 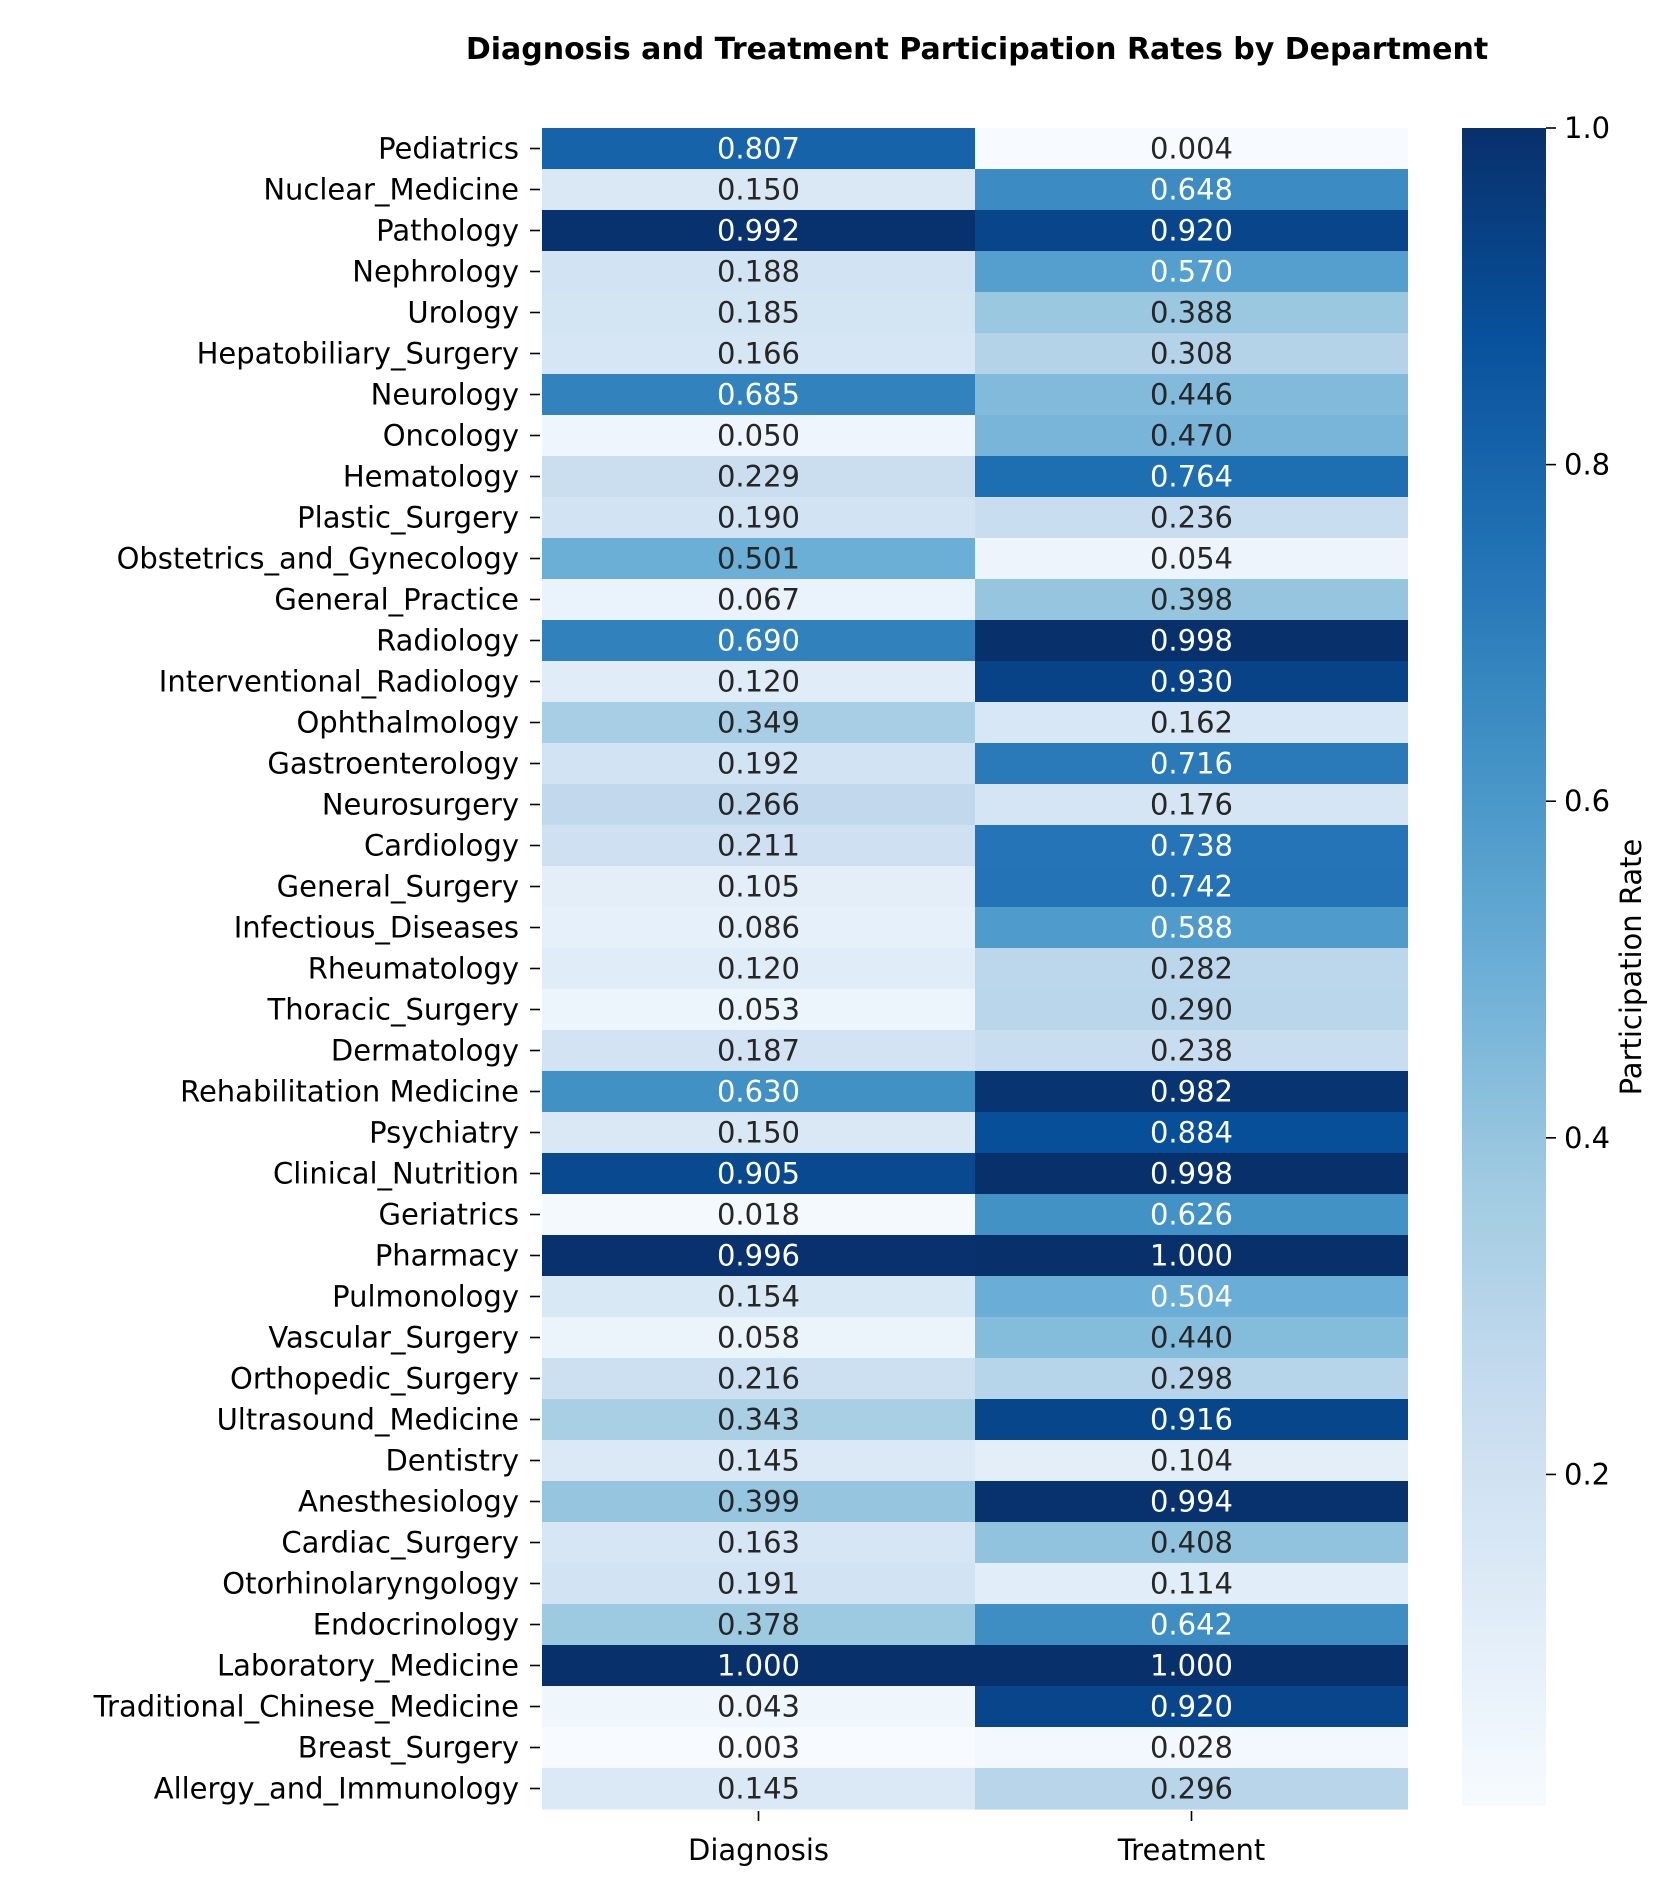 I want to click on cell-general-practice-diagnosis, so click(x=758, y=600).